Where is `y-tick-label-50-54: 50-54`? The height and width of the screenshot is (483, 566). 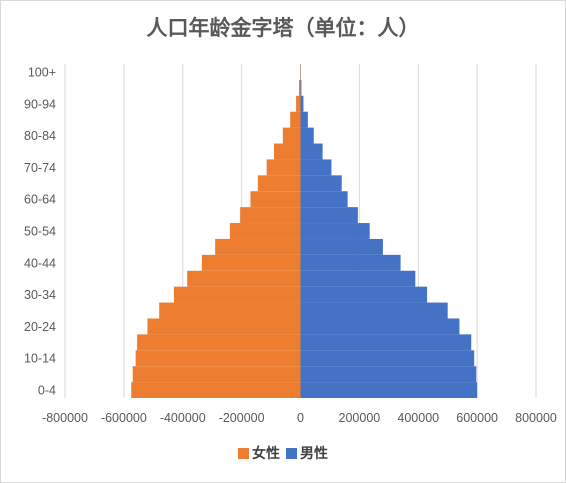
y-tick-label-50-54: 50-54 is located at coordinates (40, 232).